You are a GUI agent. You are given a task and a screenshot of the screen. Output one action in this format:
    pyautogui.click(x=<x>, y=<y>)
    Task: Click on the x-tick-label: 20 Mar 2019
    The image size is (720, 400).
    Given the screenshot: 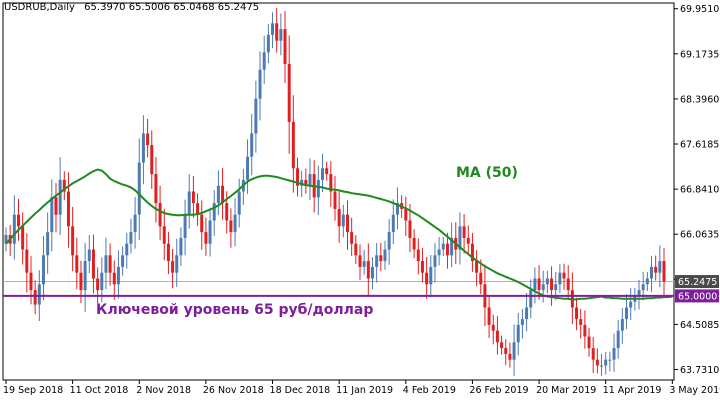 What is the action you would take?
    pyautogui.click(x=566, y=390)
    